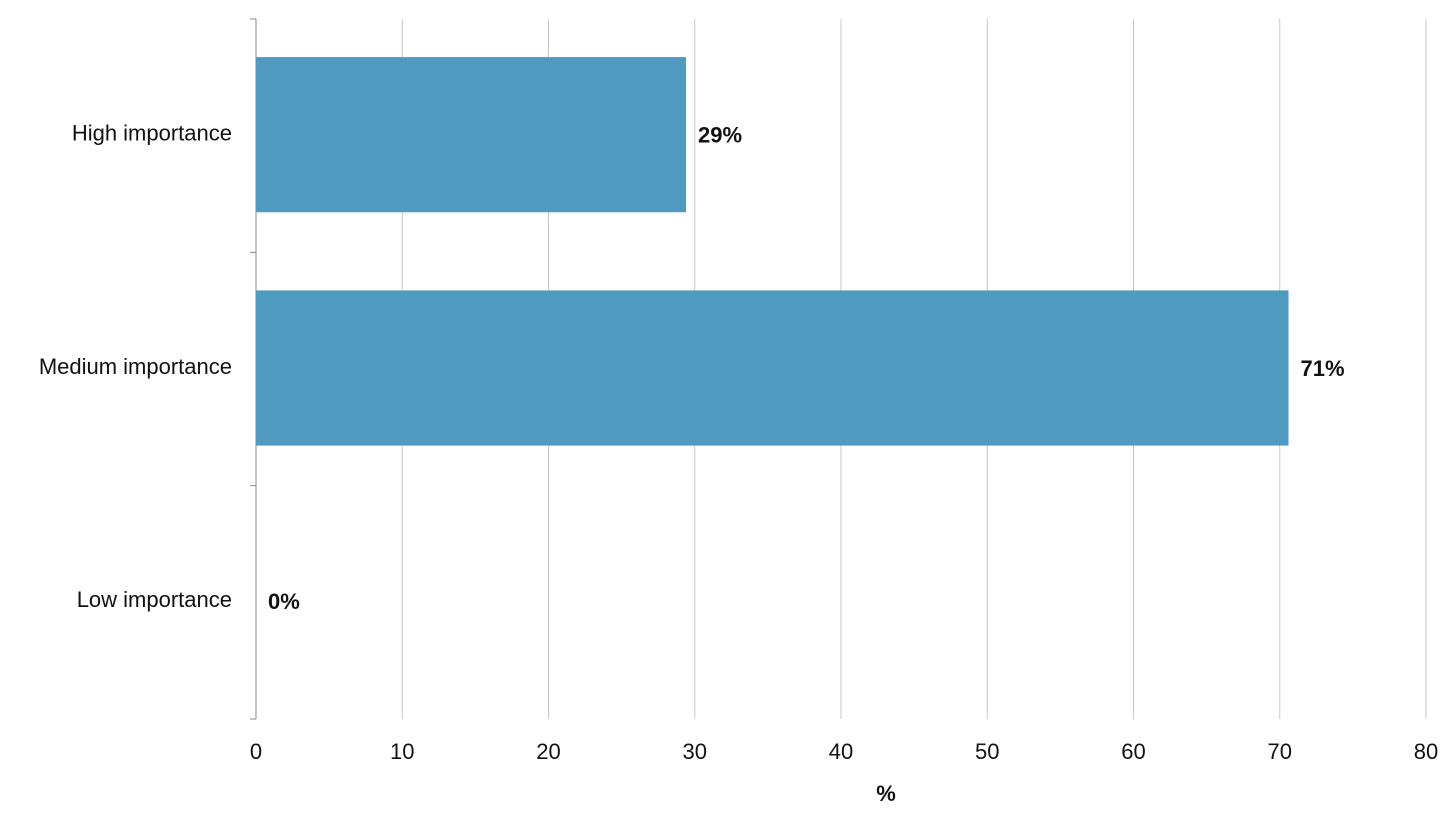  Describe the element at coordinates (841, 751) in the screenshot. I see `x-tick-label: 40` at that location.